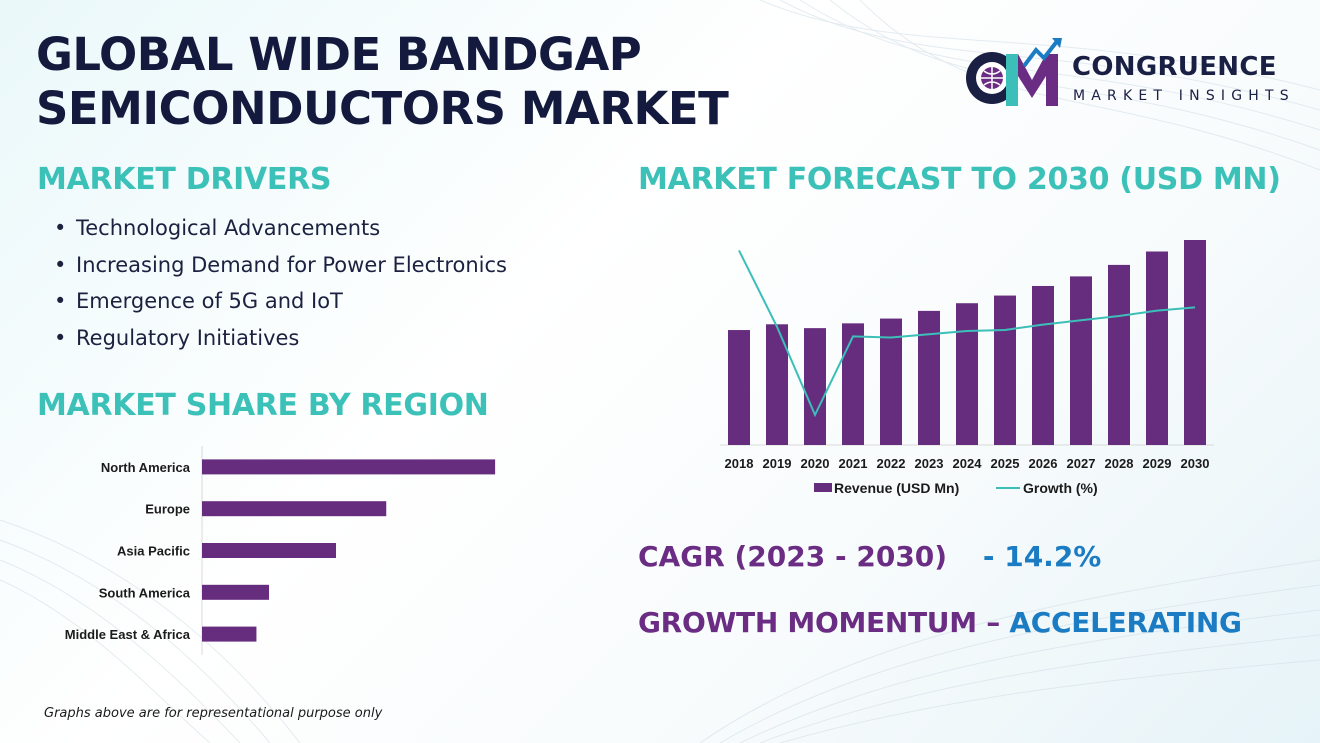 The height and width of the screenshot is (743, 1320). I want to click on driver-label: Technological Advancements, so click(228, 228).